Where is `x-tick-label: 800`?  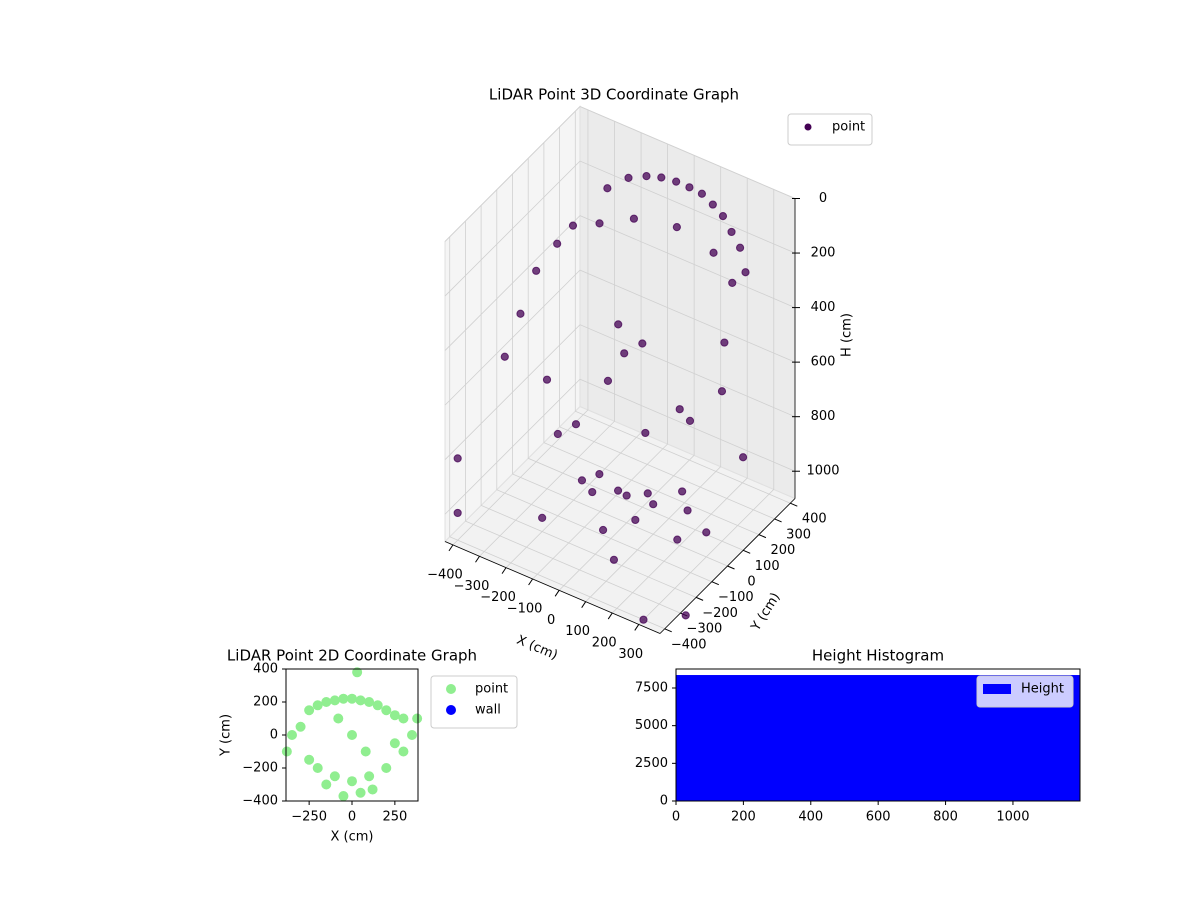
x-tick-label: 800 is located at coordinates (945, 817).